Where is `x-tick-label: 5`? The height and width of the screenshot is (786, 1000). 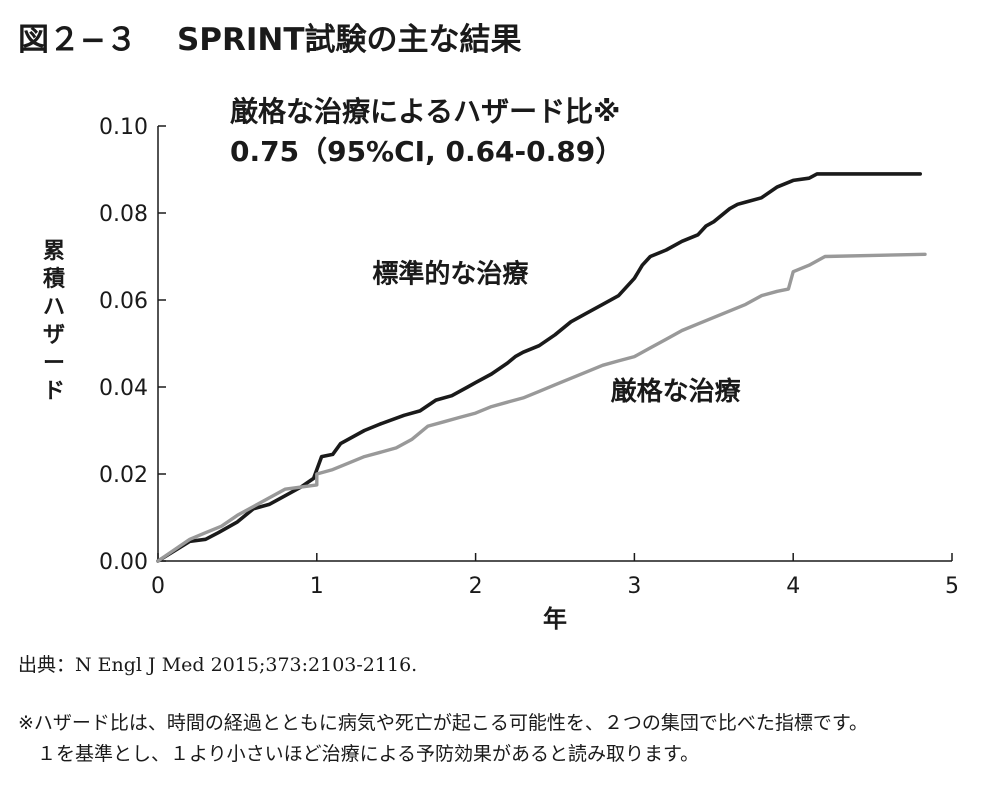
x-tick-label: 5 is located at coordinates (952, 586).